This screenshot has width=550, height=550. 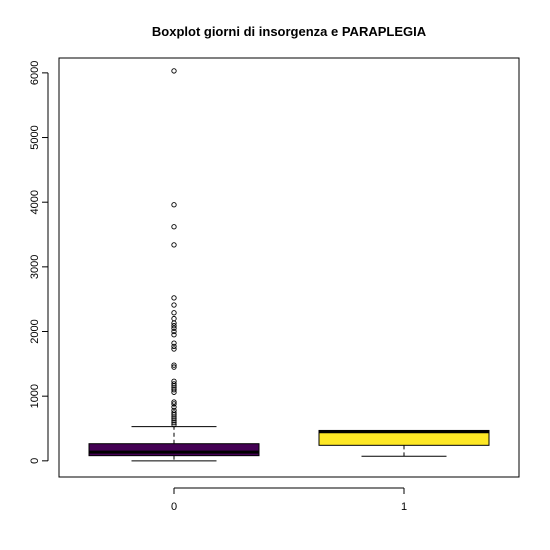 What do you see at coordinates (35, 396) in the screenshot?
I see `y-tick-label: 1000` at bounding box center [35, 396].